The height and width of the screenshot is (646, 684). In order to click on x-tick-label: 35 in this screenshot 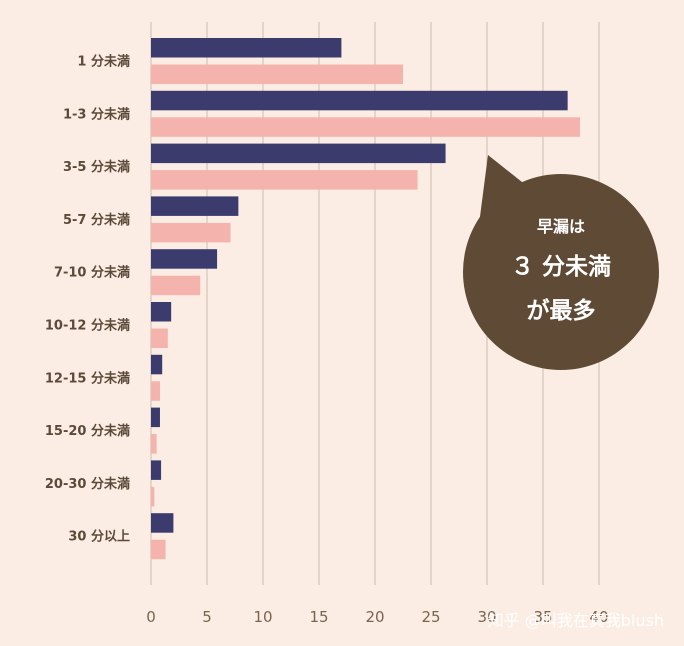, I will do `click(542, 617)`.